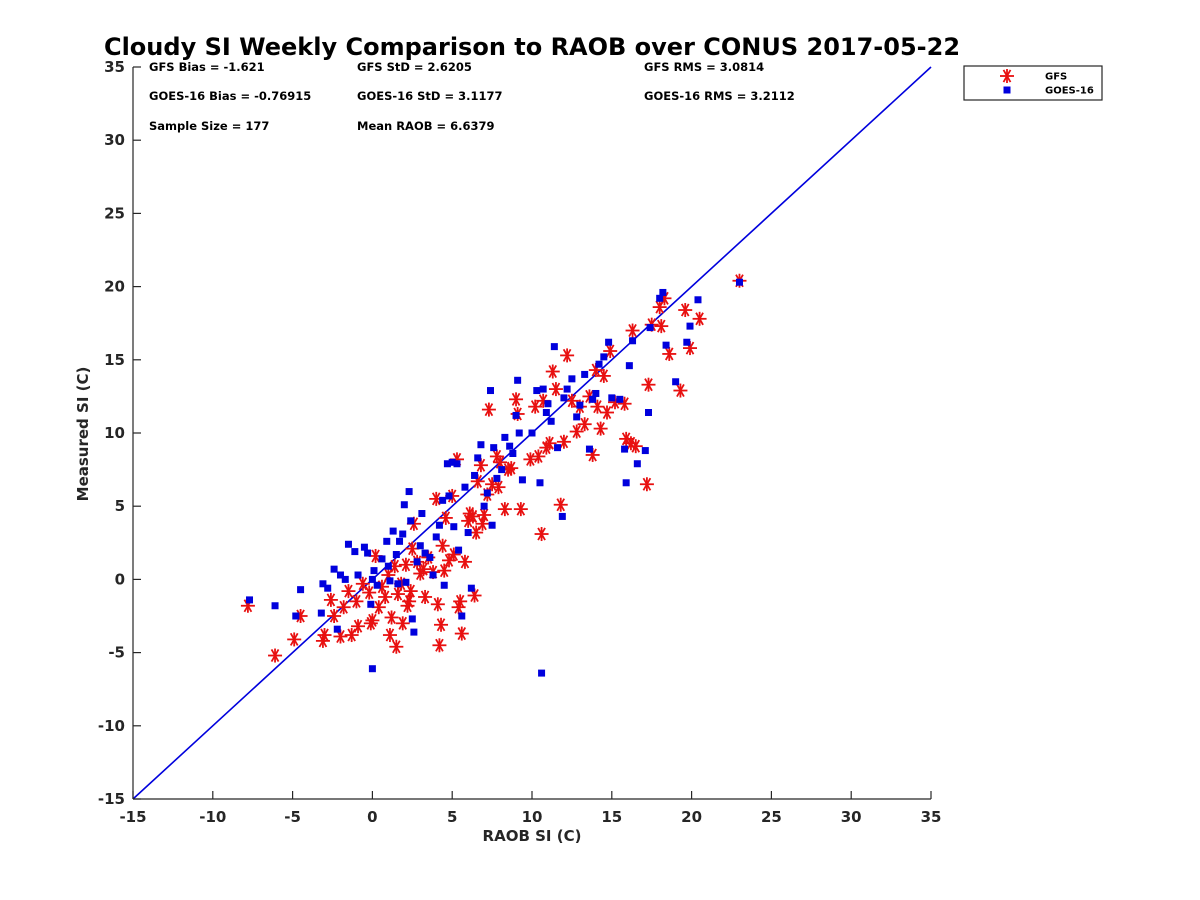  I want to click on stat-text: GOES-16 Bias = -0.76915, so click(230, 96).